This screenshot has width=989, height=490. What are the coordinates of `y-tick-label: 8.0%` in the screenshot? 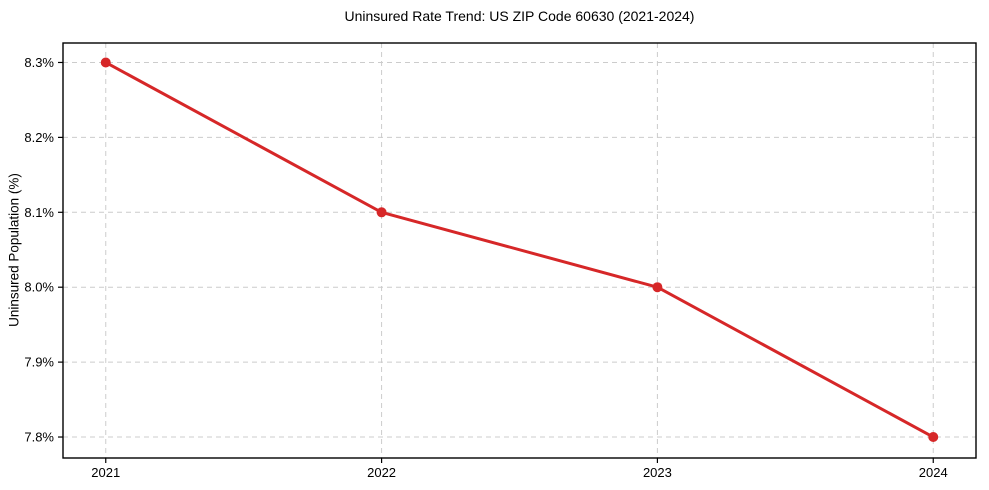 It's located at (39, 287).